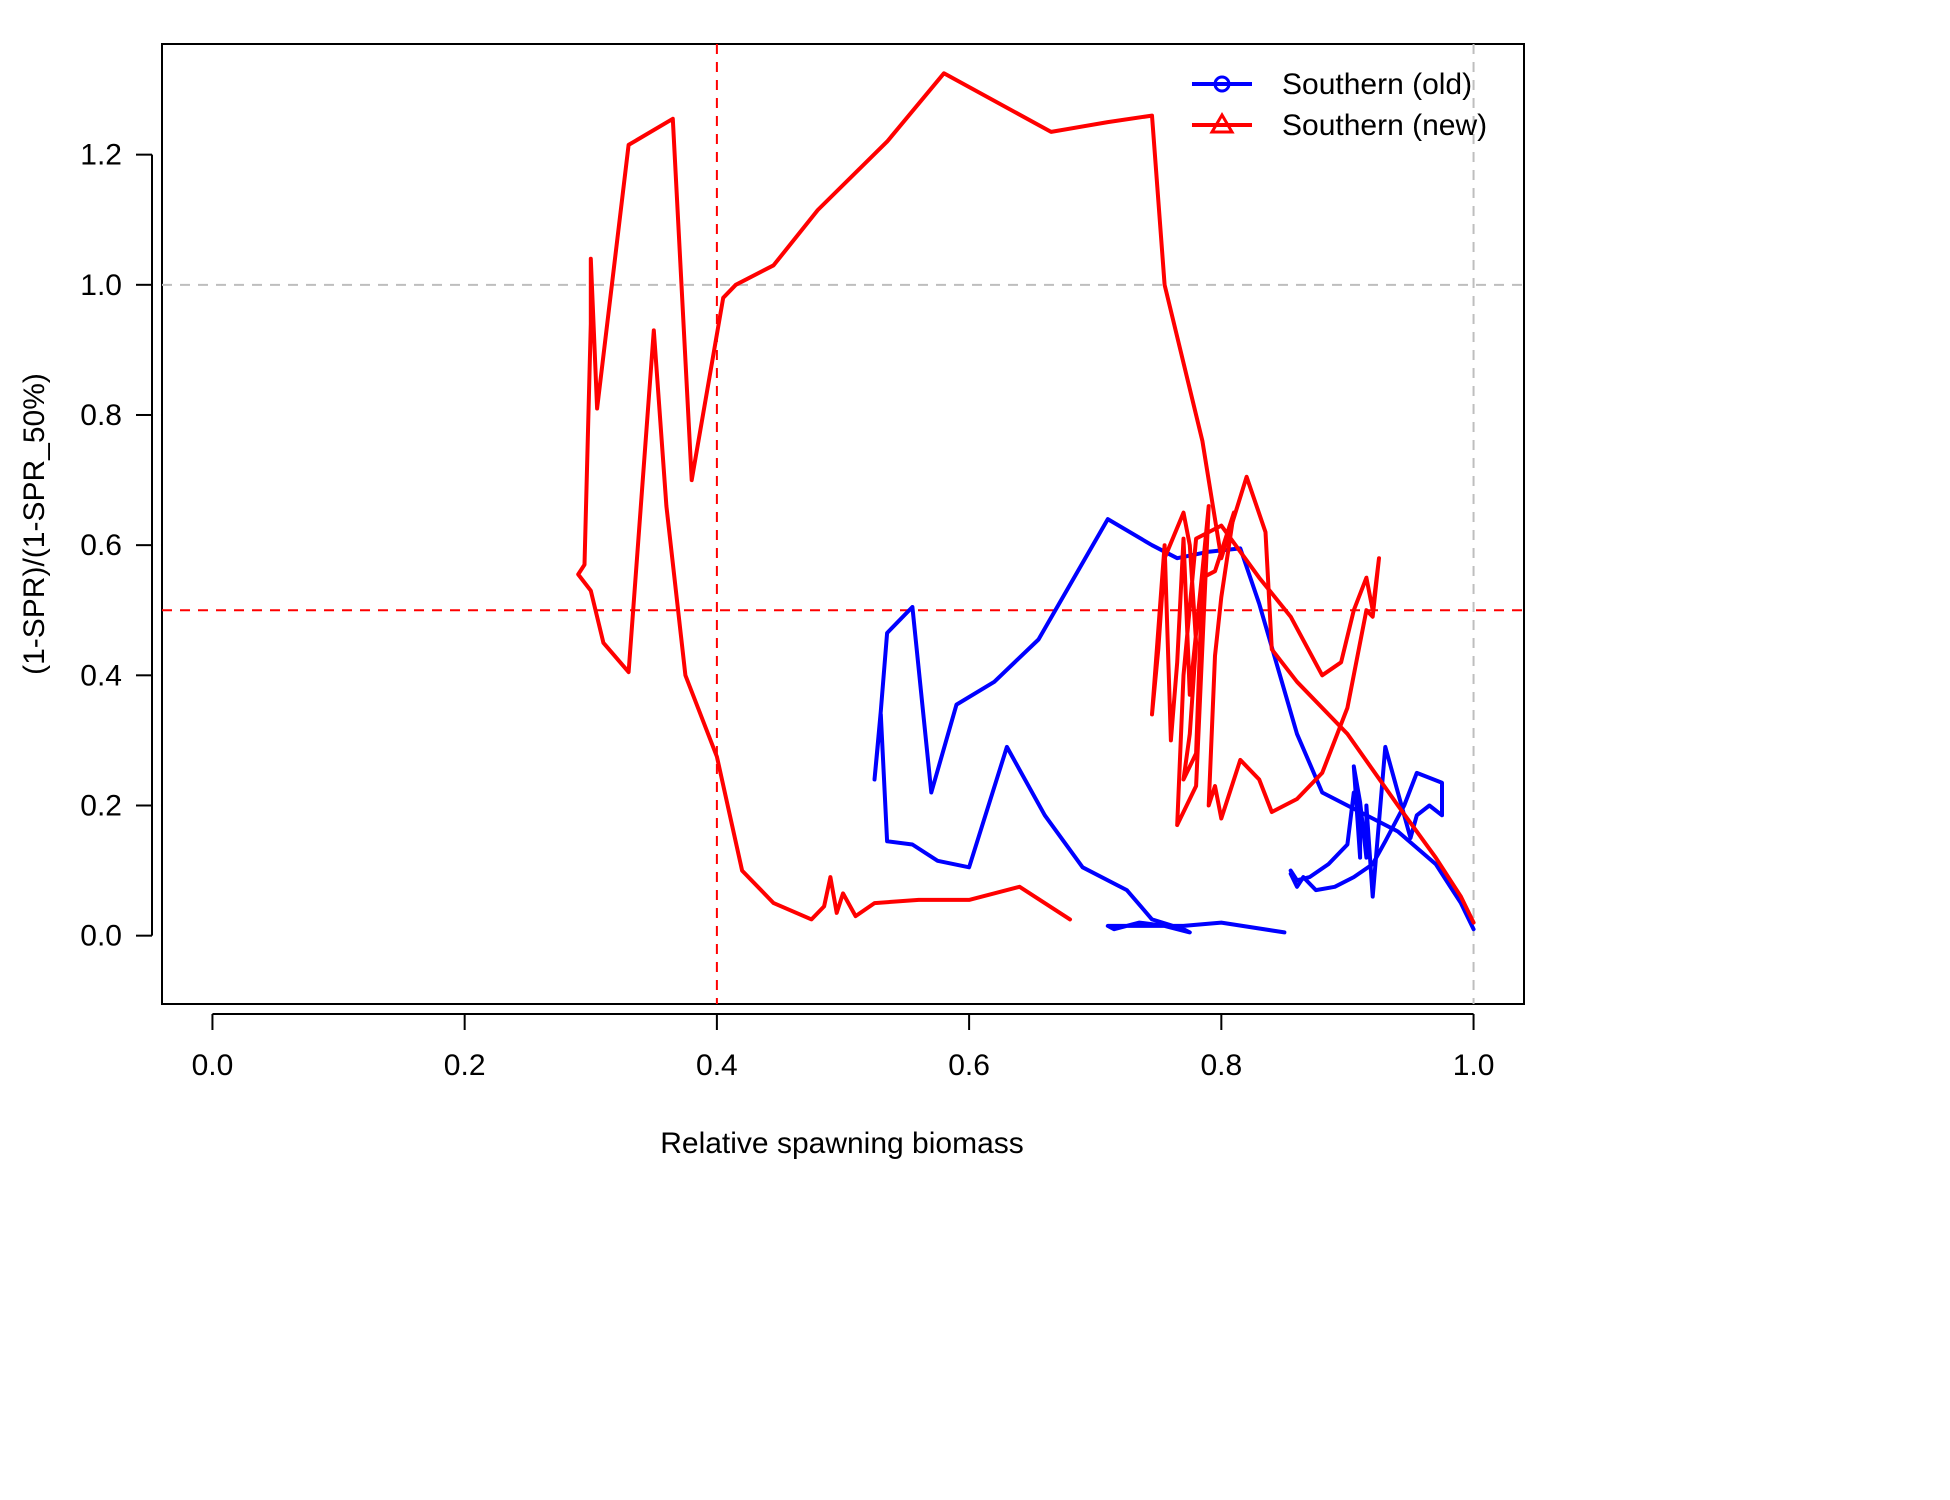 The width and height of the screenshot is (1950, 1500). I want to click on y-tick-label: 0.6, so click(101, 545).